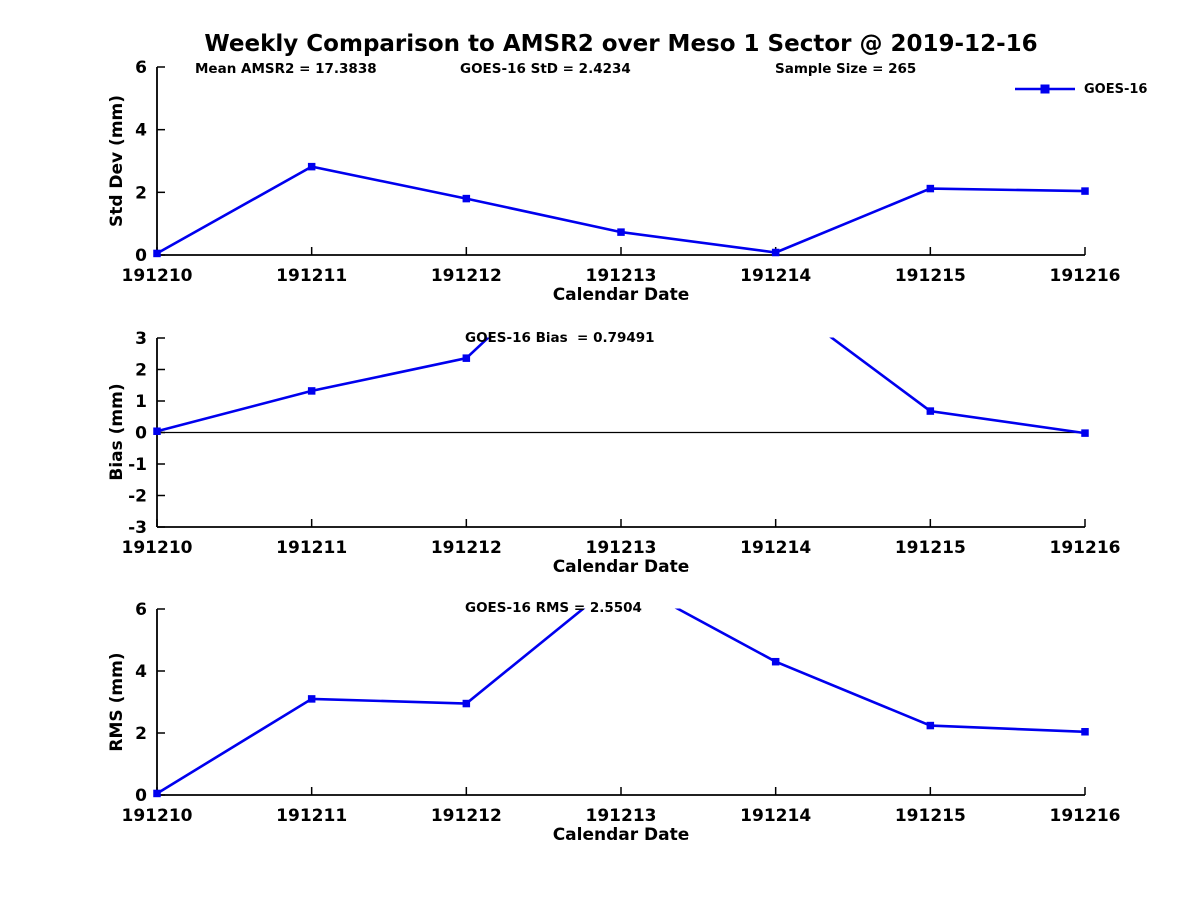 The height and width of the screenshot is (900, 1200). Describe the element at coordinates (846, 69) in the screenshot. I see `annotation-sample-size: Sample Size = 265` at that location.